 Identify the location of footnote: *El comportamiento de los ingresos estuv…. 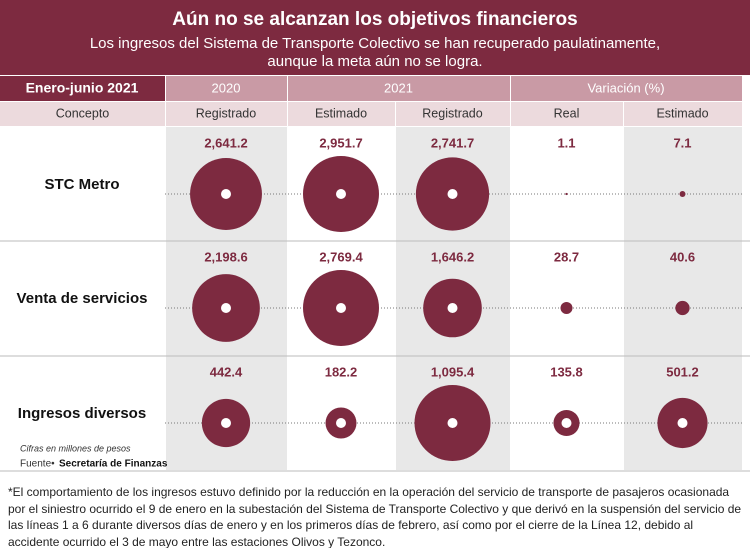
(375, 516).